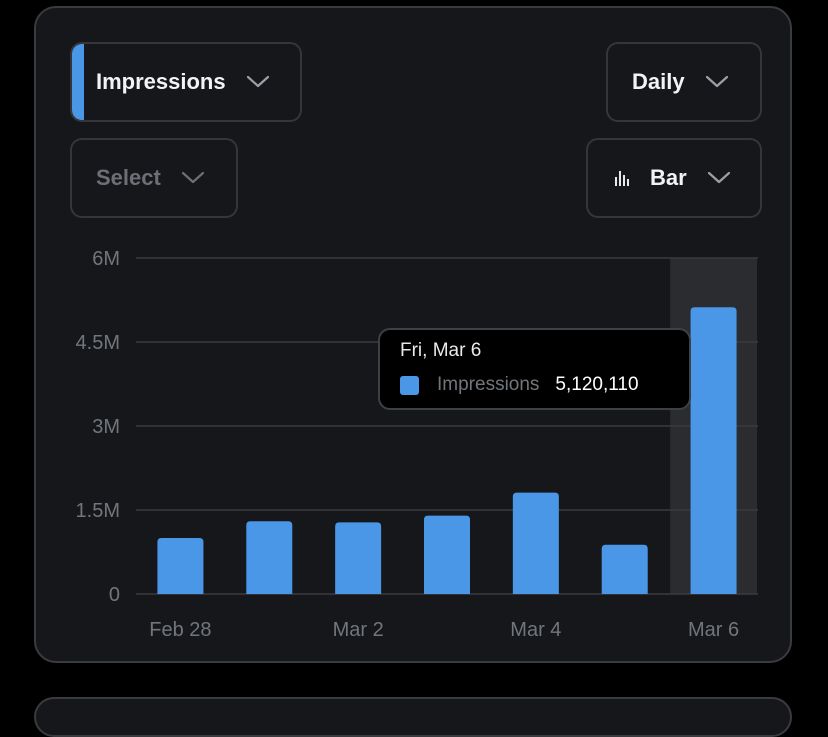 The height and width of the screenshot is (737, 828). Describe the element at coordinates (114, 595) in the screenshot. I see `y-tick-label: 0` at that location.